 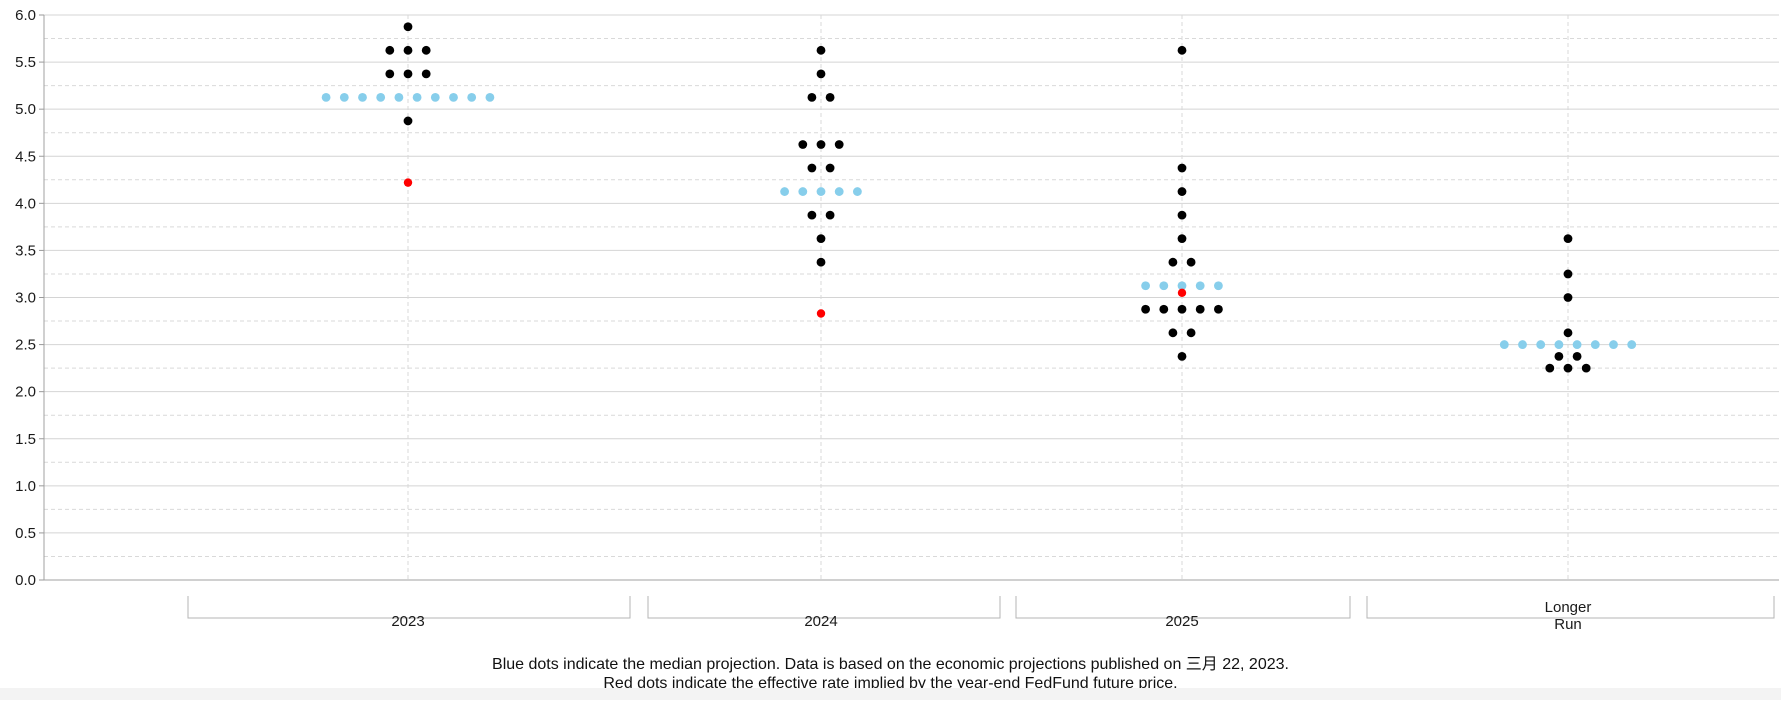 I want to click on y-tick-label: 0.5, so click(x=25, y=533).